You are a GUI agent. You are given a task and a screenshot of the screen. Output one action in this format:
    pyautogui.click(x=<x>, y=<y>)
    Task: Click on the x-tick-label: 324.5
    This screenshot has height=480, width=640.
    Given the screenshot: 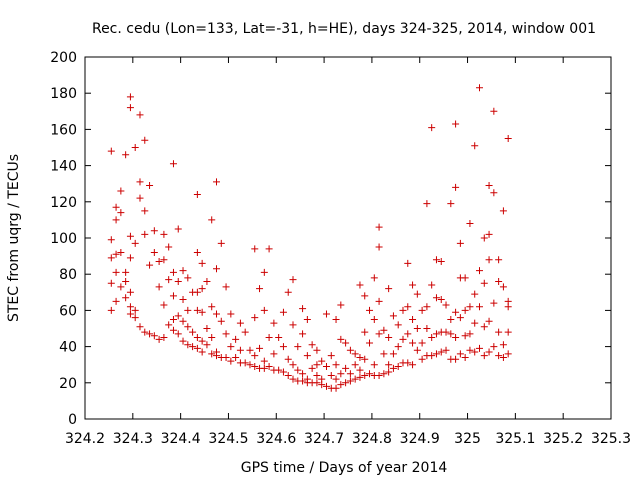 What is the action you would take?
    pyautogui.click(x=228, y=439)
    